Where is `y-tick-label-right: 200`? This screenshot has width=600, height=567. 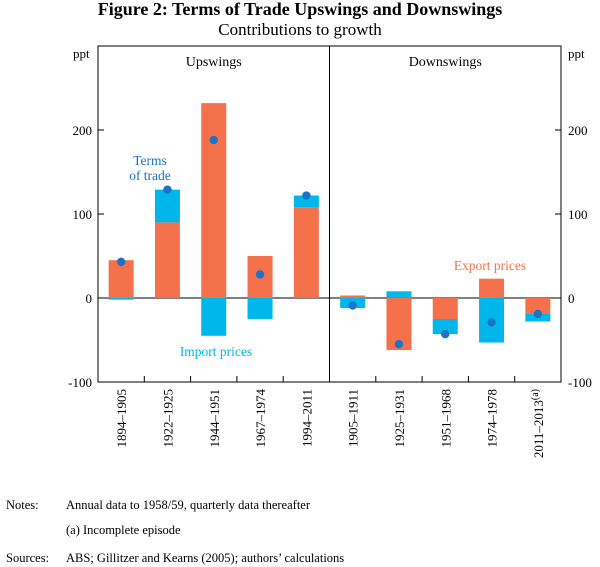 y-tick-label-right: 200 is located at coordinates (578, 130).